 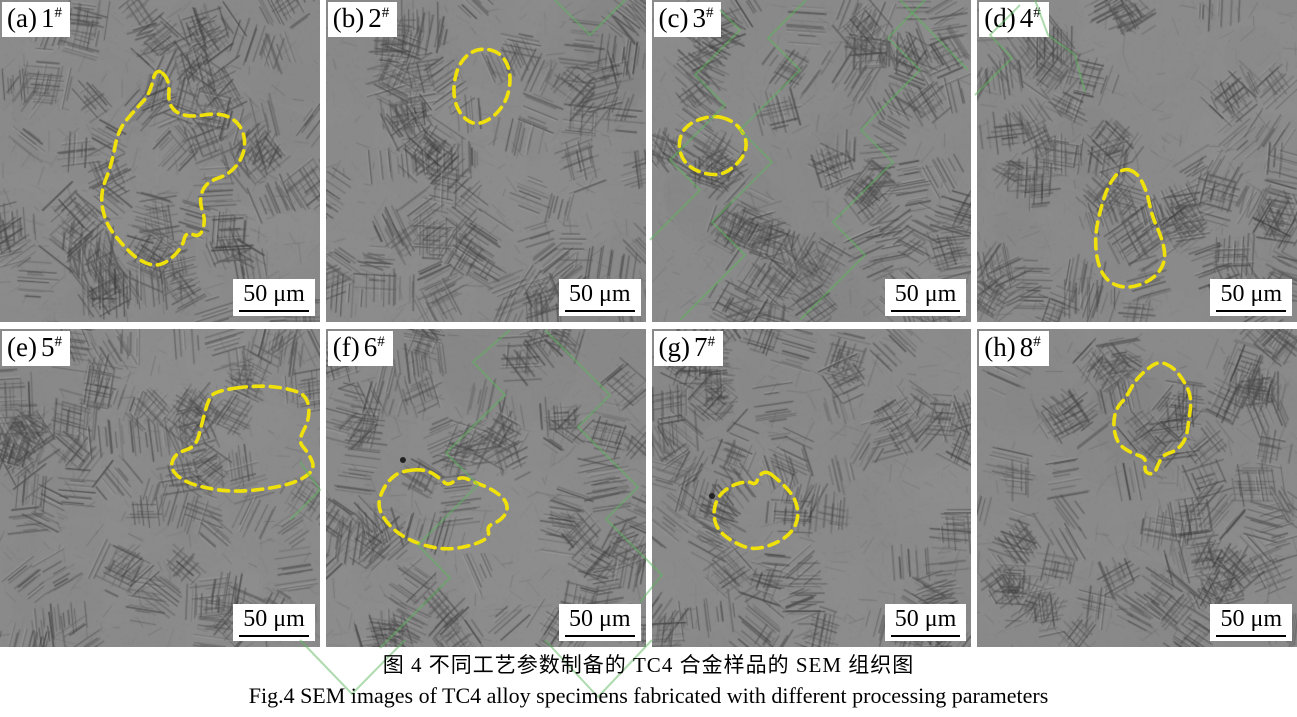 I want to click on panel-letter: (a), so click(x=22, y=18).